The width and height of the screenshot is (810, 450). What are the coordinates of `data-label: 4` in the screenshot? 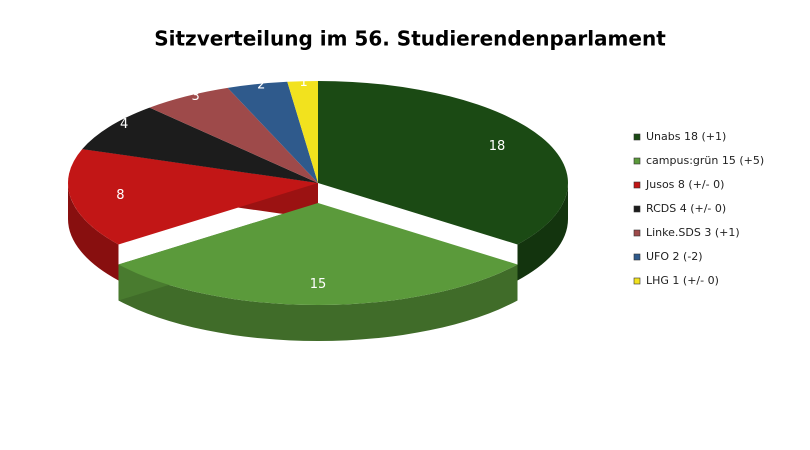 It's located at (124, 124).